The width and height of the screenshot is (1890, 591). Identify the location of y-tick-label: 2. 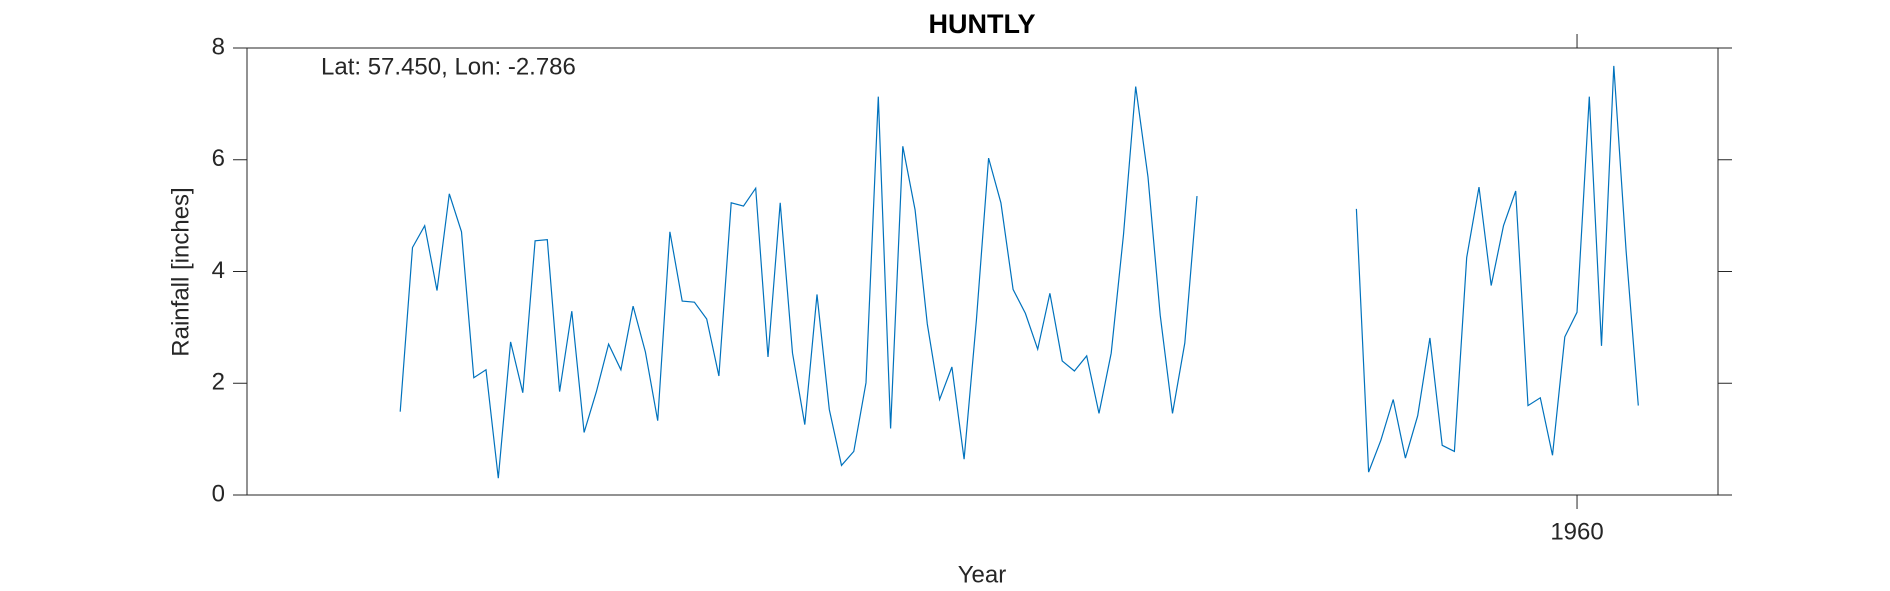
(218, 382).